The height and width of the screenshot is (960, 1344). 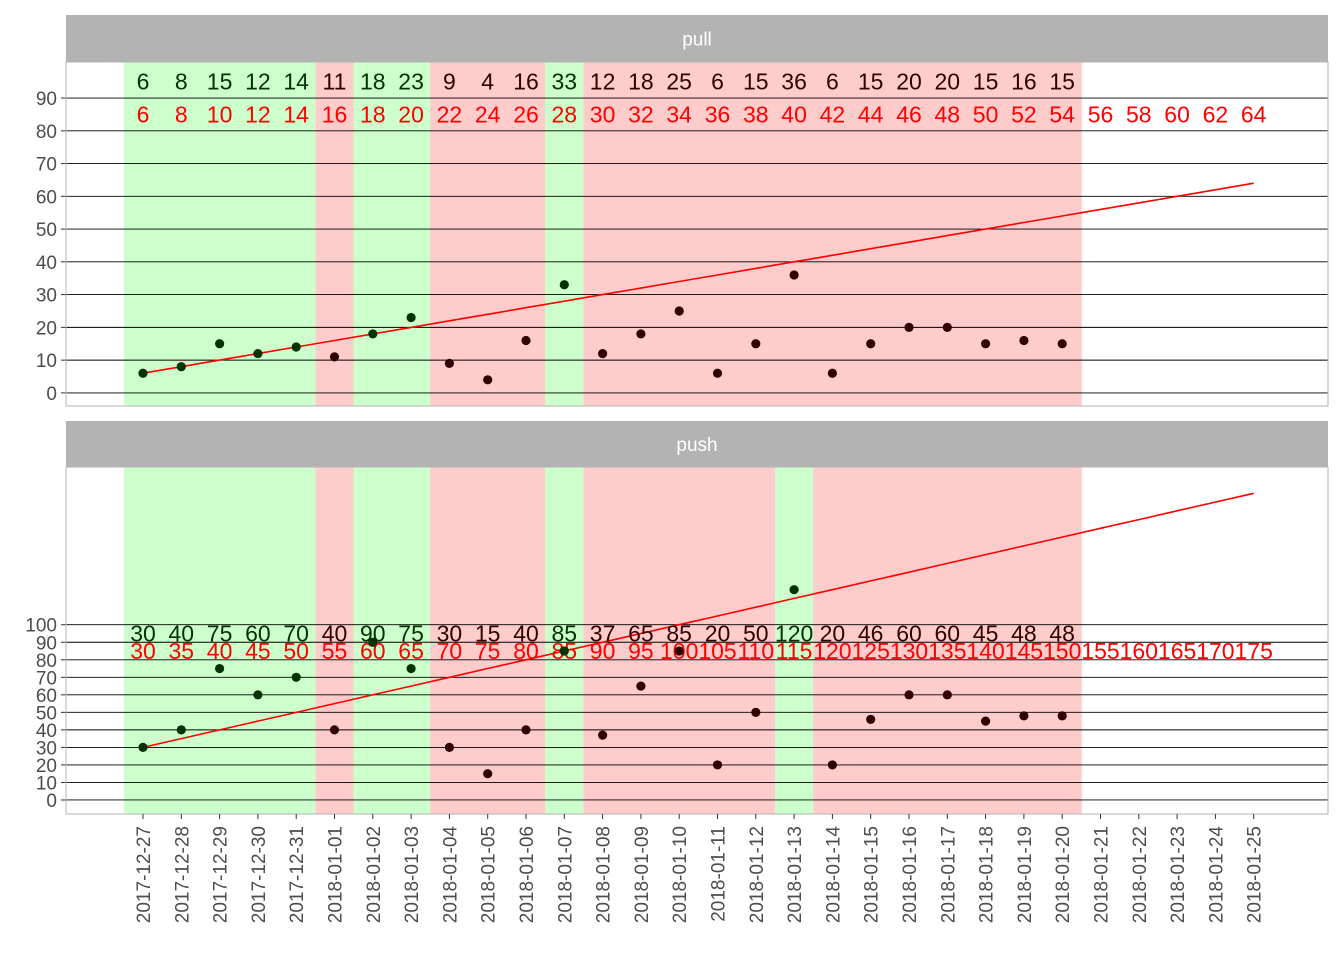 I want to click on ytick-pull-60: 60, so click(x=46, y=197).